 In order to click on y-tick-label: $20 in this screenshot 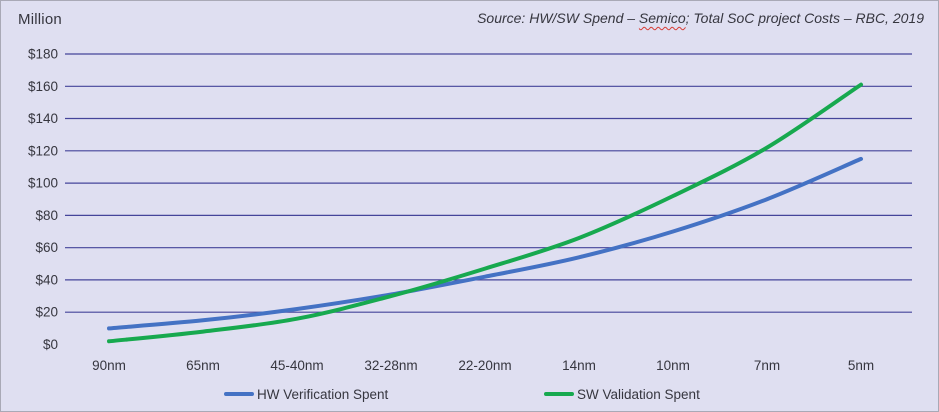, I will do `click(46, 312)`.